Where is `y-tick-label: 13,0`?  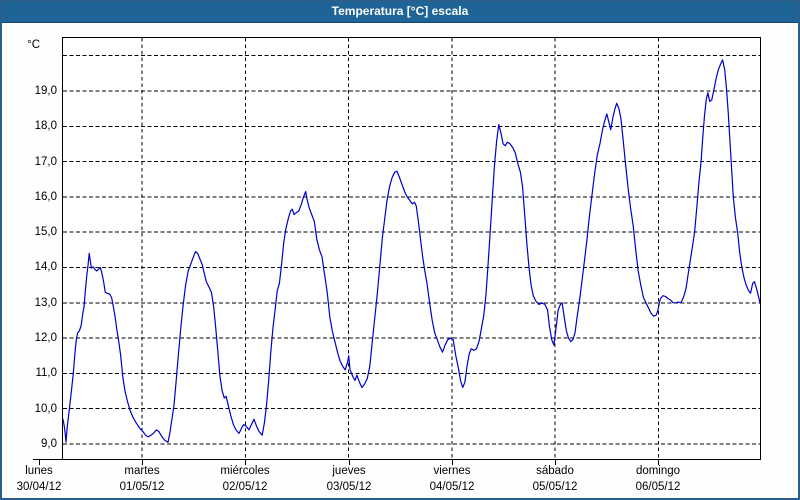
y-tick-label: 13,0 is located at coordinates (45, 302).